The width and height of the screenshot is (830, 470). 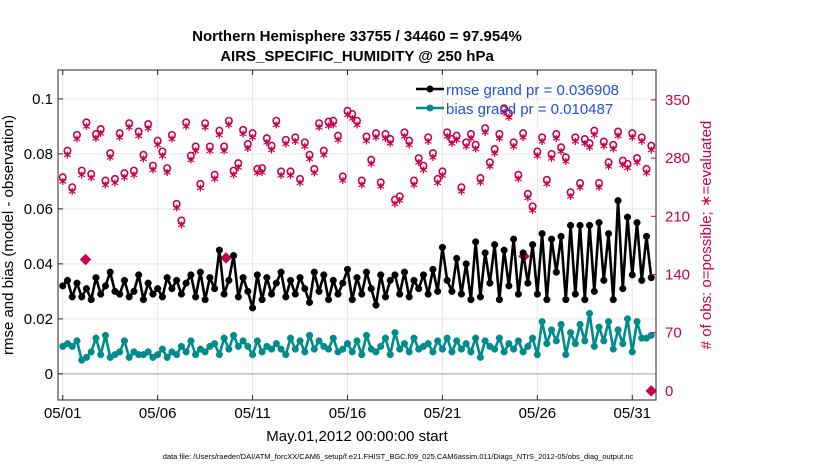 What do you see at coordinates (49, 374) in the screenshot?
I see `y-tick-label: 0` at bounding box center [49, 374].